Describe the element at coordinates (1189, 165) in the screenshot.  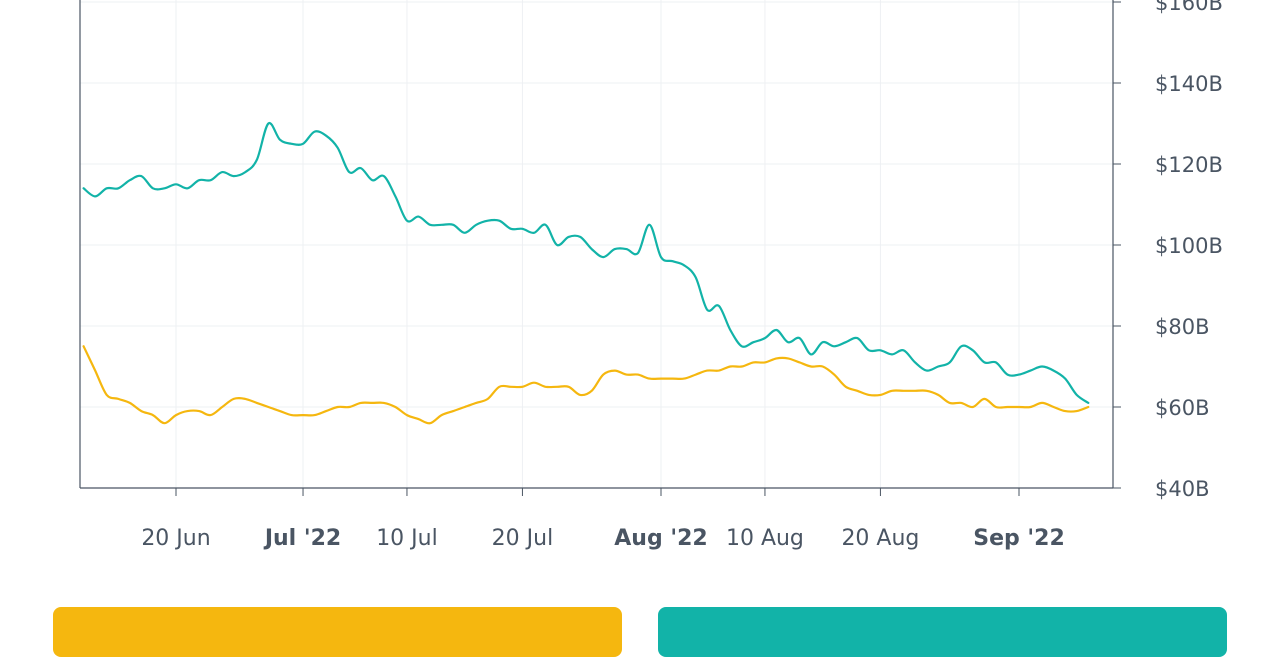
I see `y-tick-label: $120B` at that location.